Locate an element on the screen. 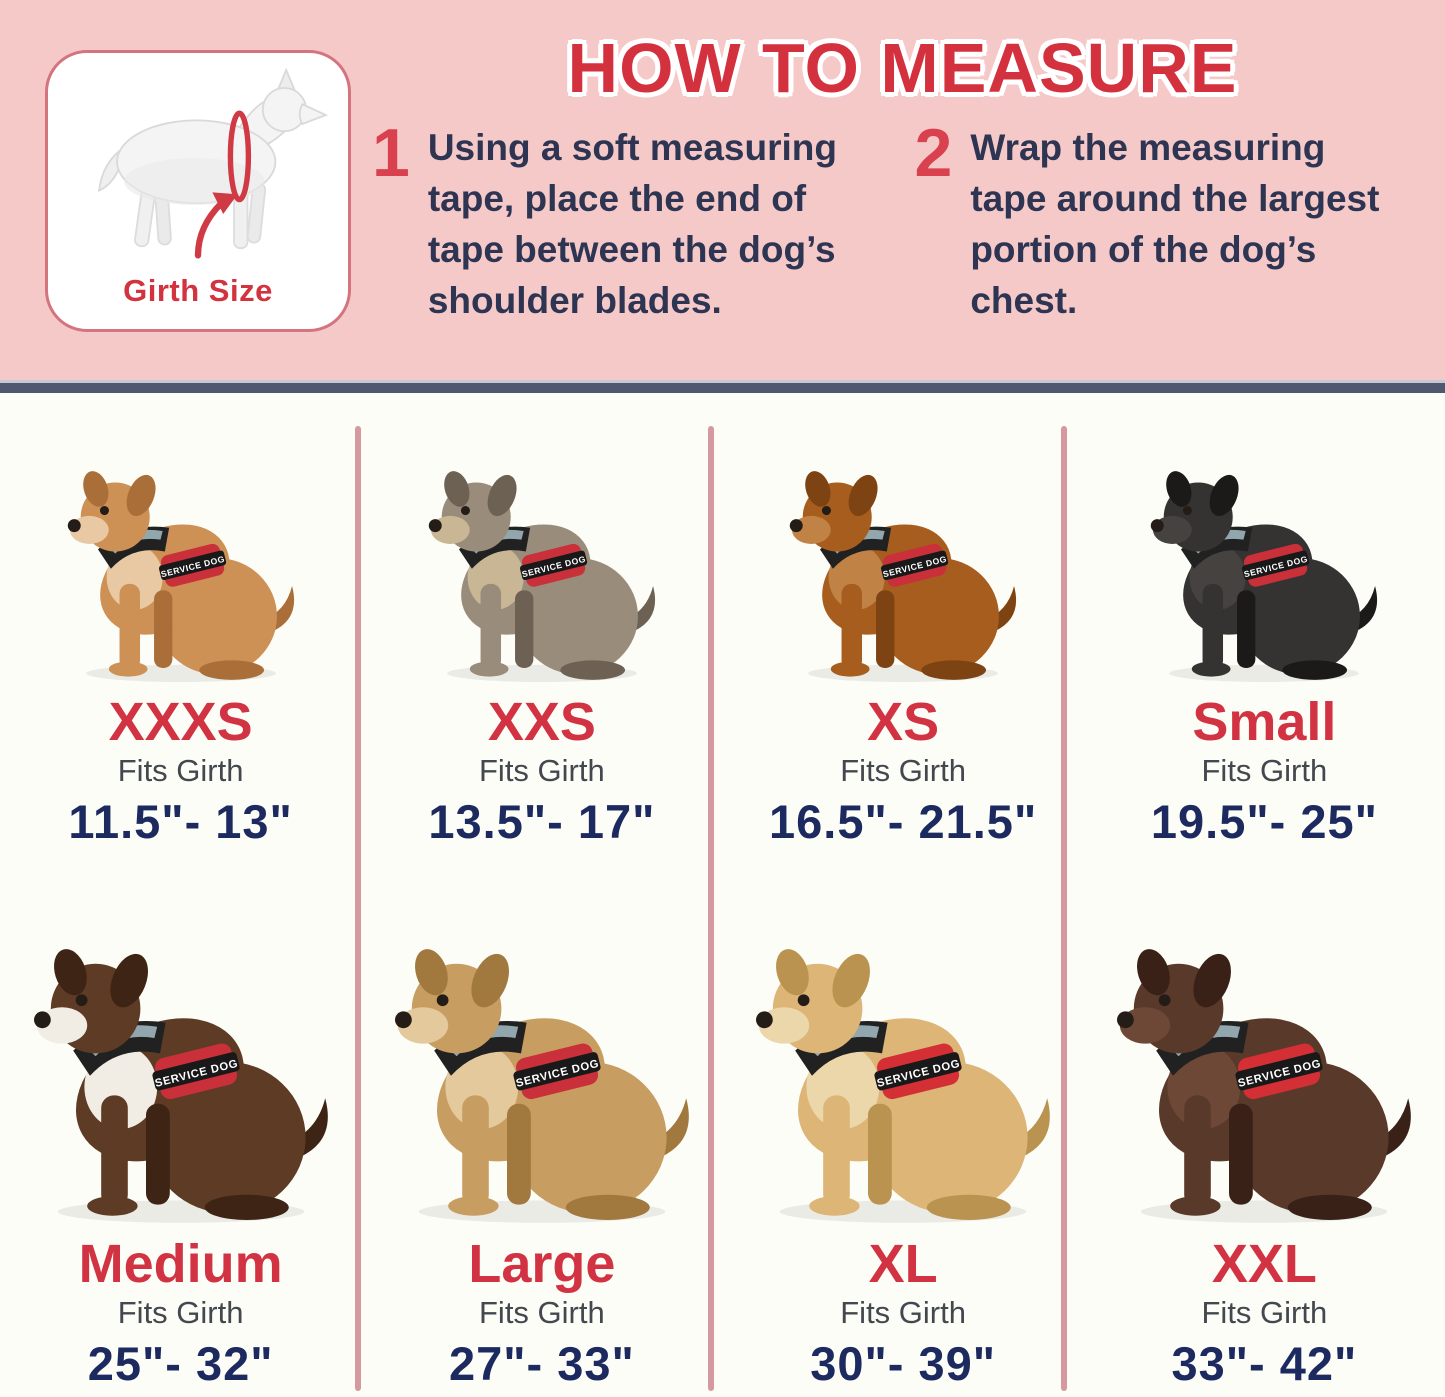 The image size is (1445, 1397). dog-photo-medium is located at coordinates (181, 1080).